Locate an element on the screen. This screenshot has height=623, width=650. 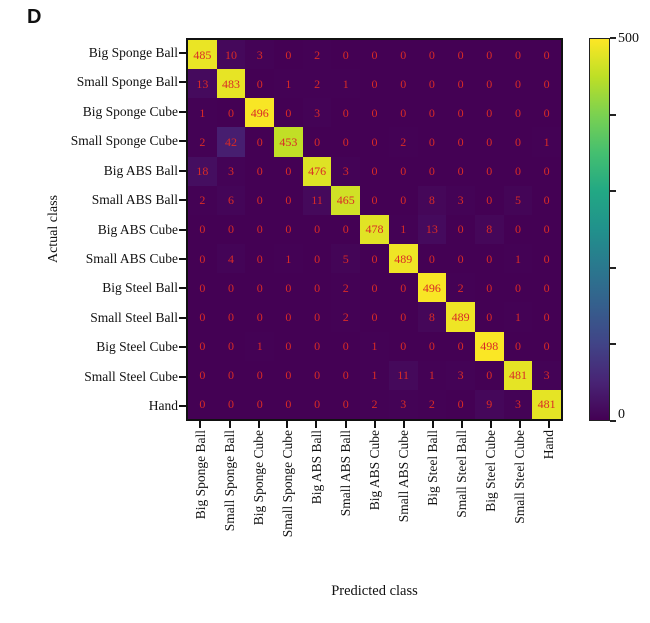
y-tick-label: Big Sponge Cube is located at coordinates (130, 111).